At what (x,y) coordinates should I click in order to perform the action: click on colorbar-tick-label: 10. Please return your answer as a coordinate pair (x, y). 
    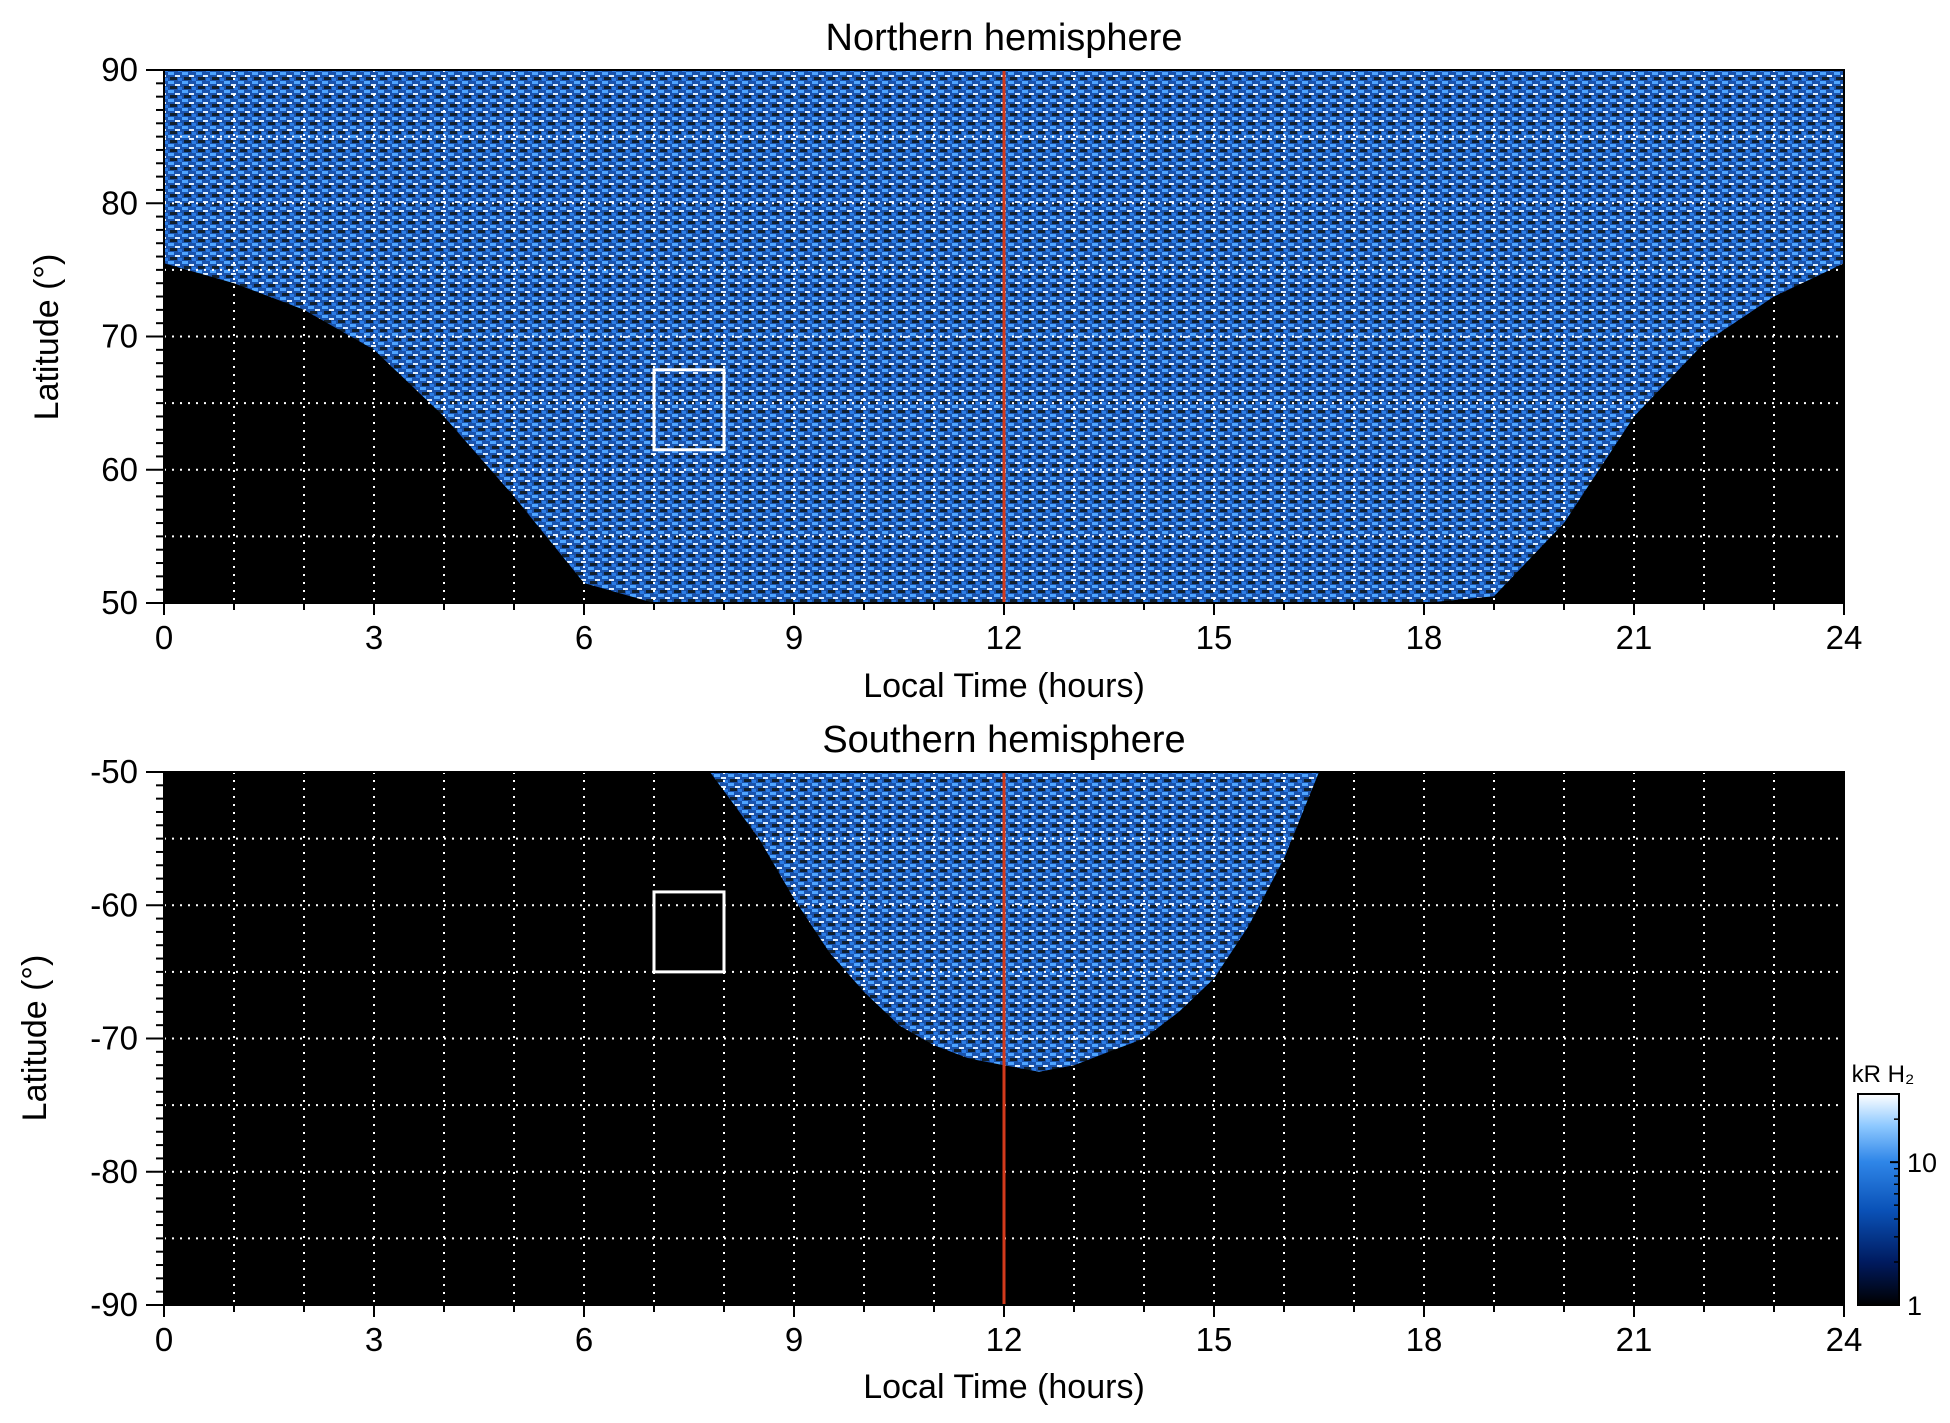
    Looking at the image, I should click on (1922, 1163).